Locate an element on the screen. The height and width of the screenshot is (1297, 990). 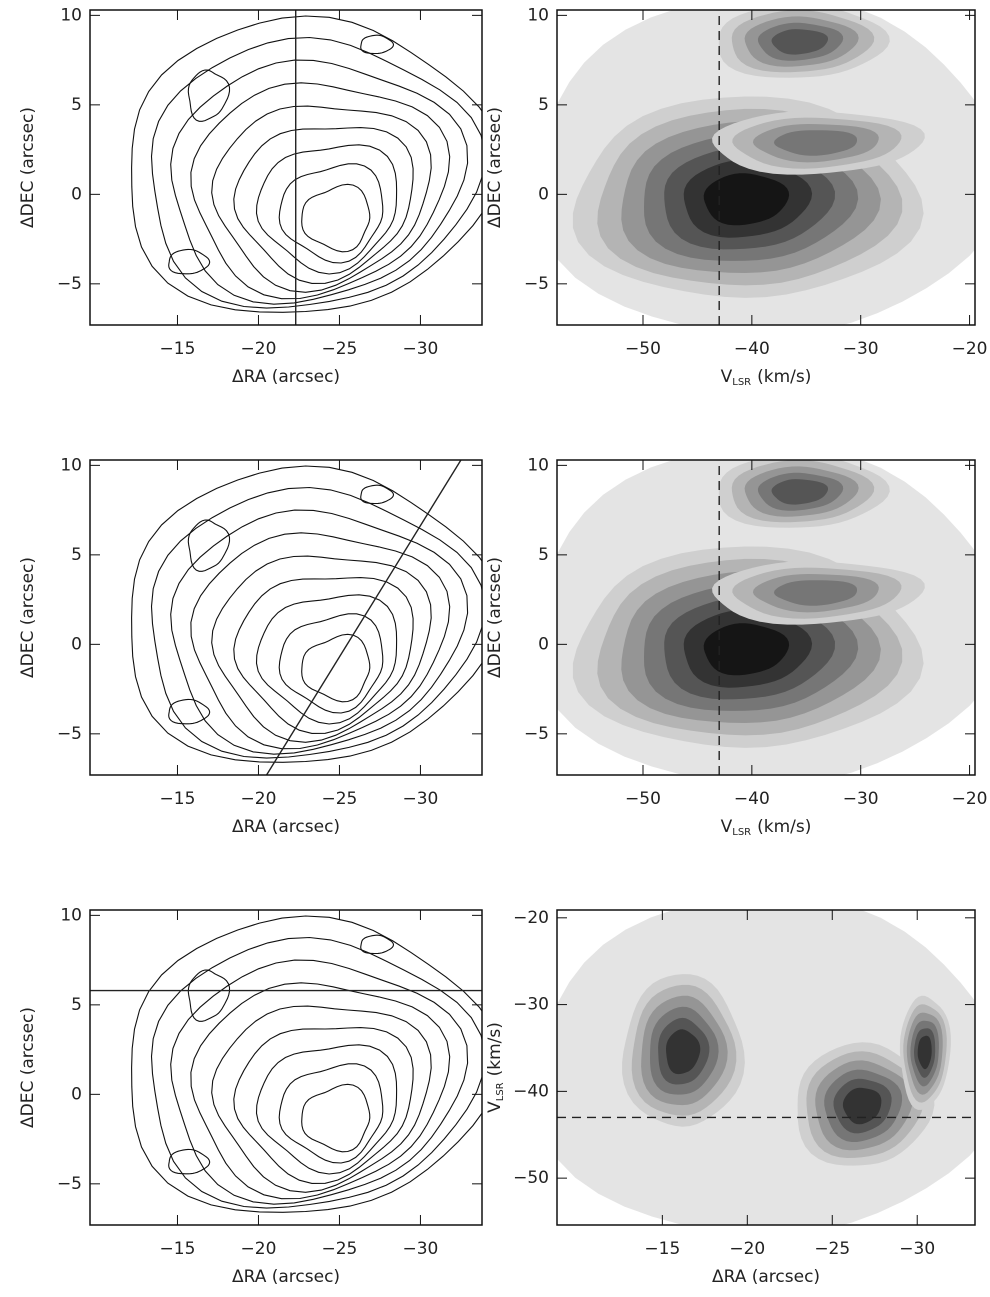
y-tick-label: −30 is located at coordinates (531, 1005).